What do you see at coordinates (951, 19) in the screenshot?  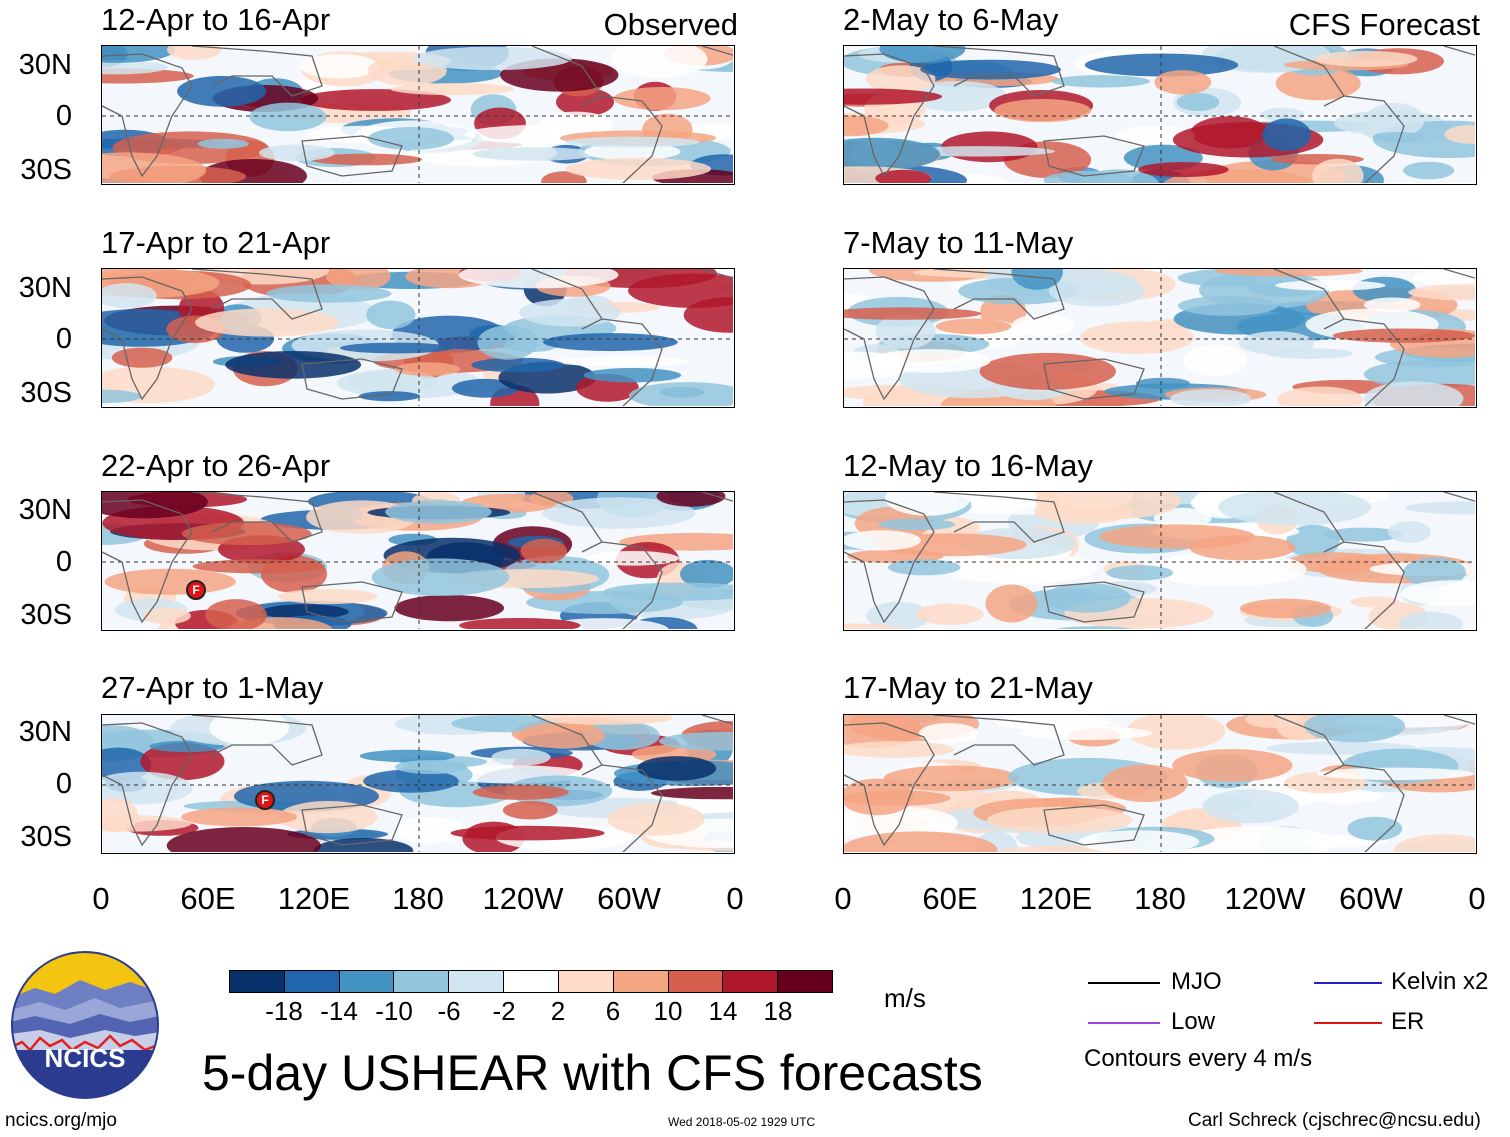 I see `panel-title-fc-1: 2-May to 6-May` at bounding box center [951, 19].